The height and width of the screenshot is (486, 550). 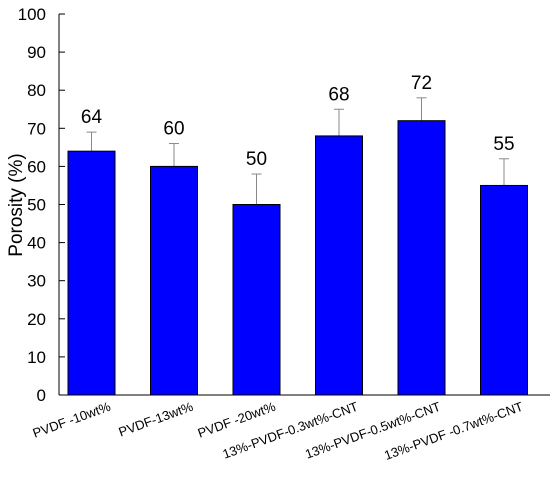 What do you see at coordinates (36, 319) in the screenshot?
I see `y-tick-label: 20` at bounding box center [36, 319].